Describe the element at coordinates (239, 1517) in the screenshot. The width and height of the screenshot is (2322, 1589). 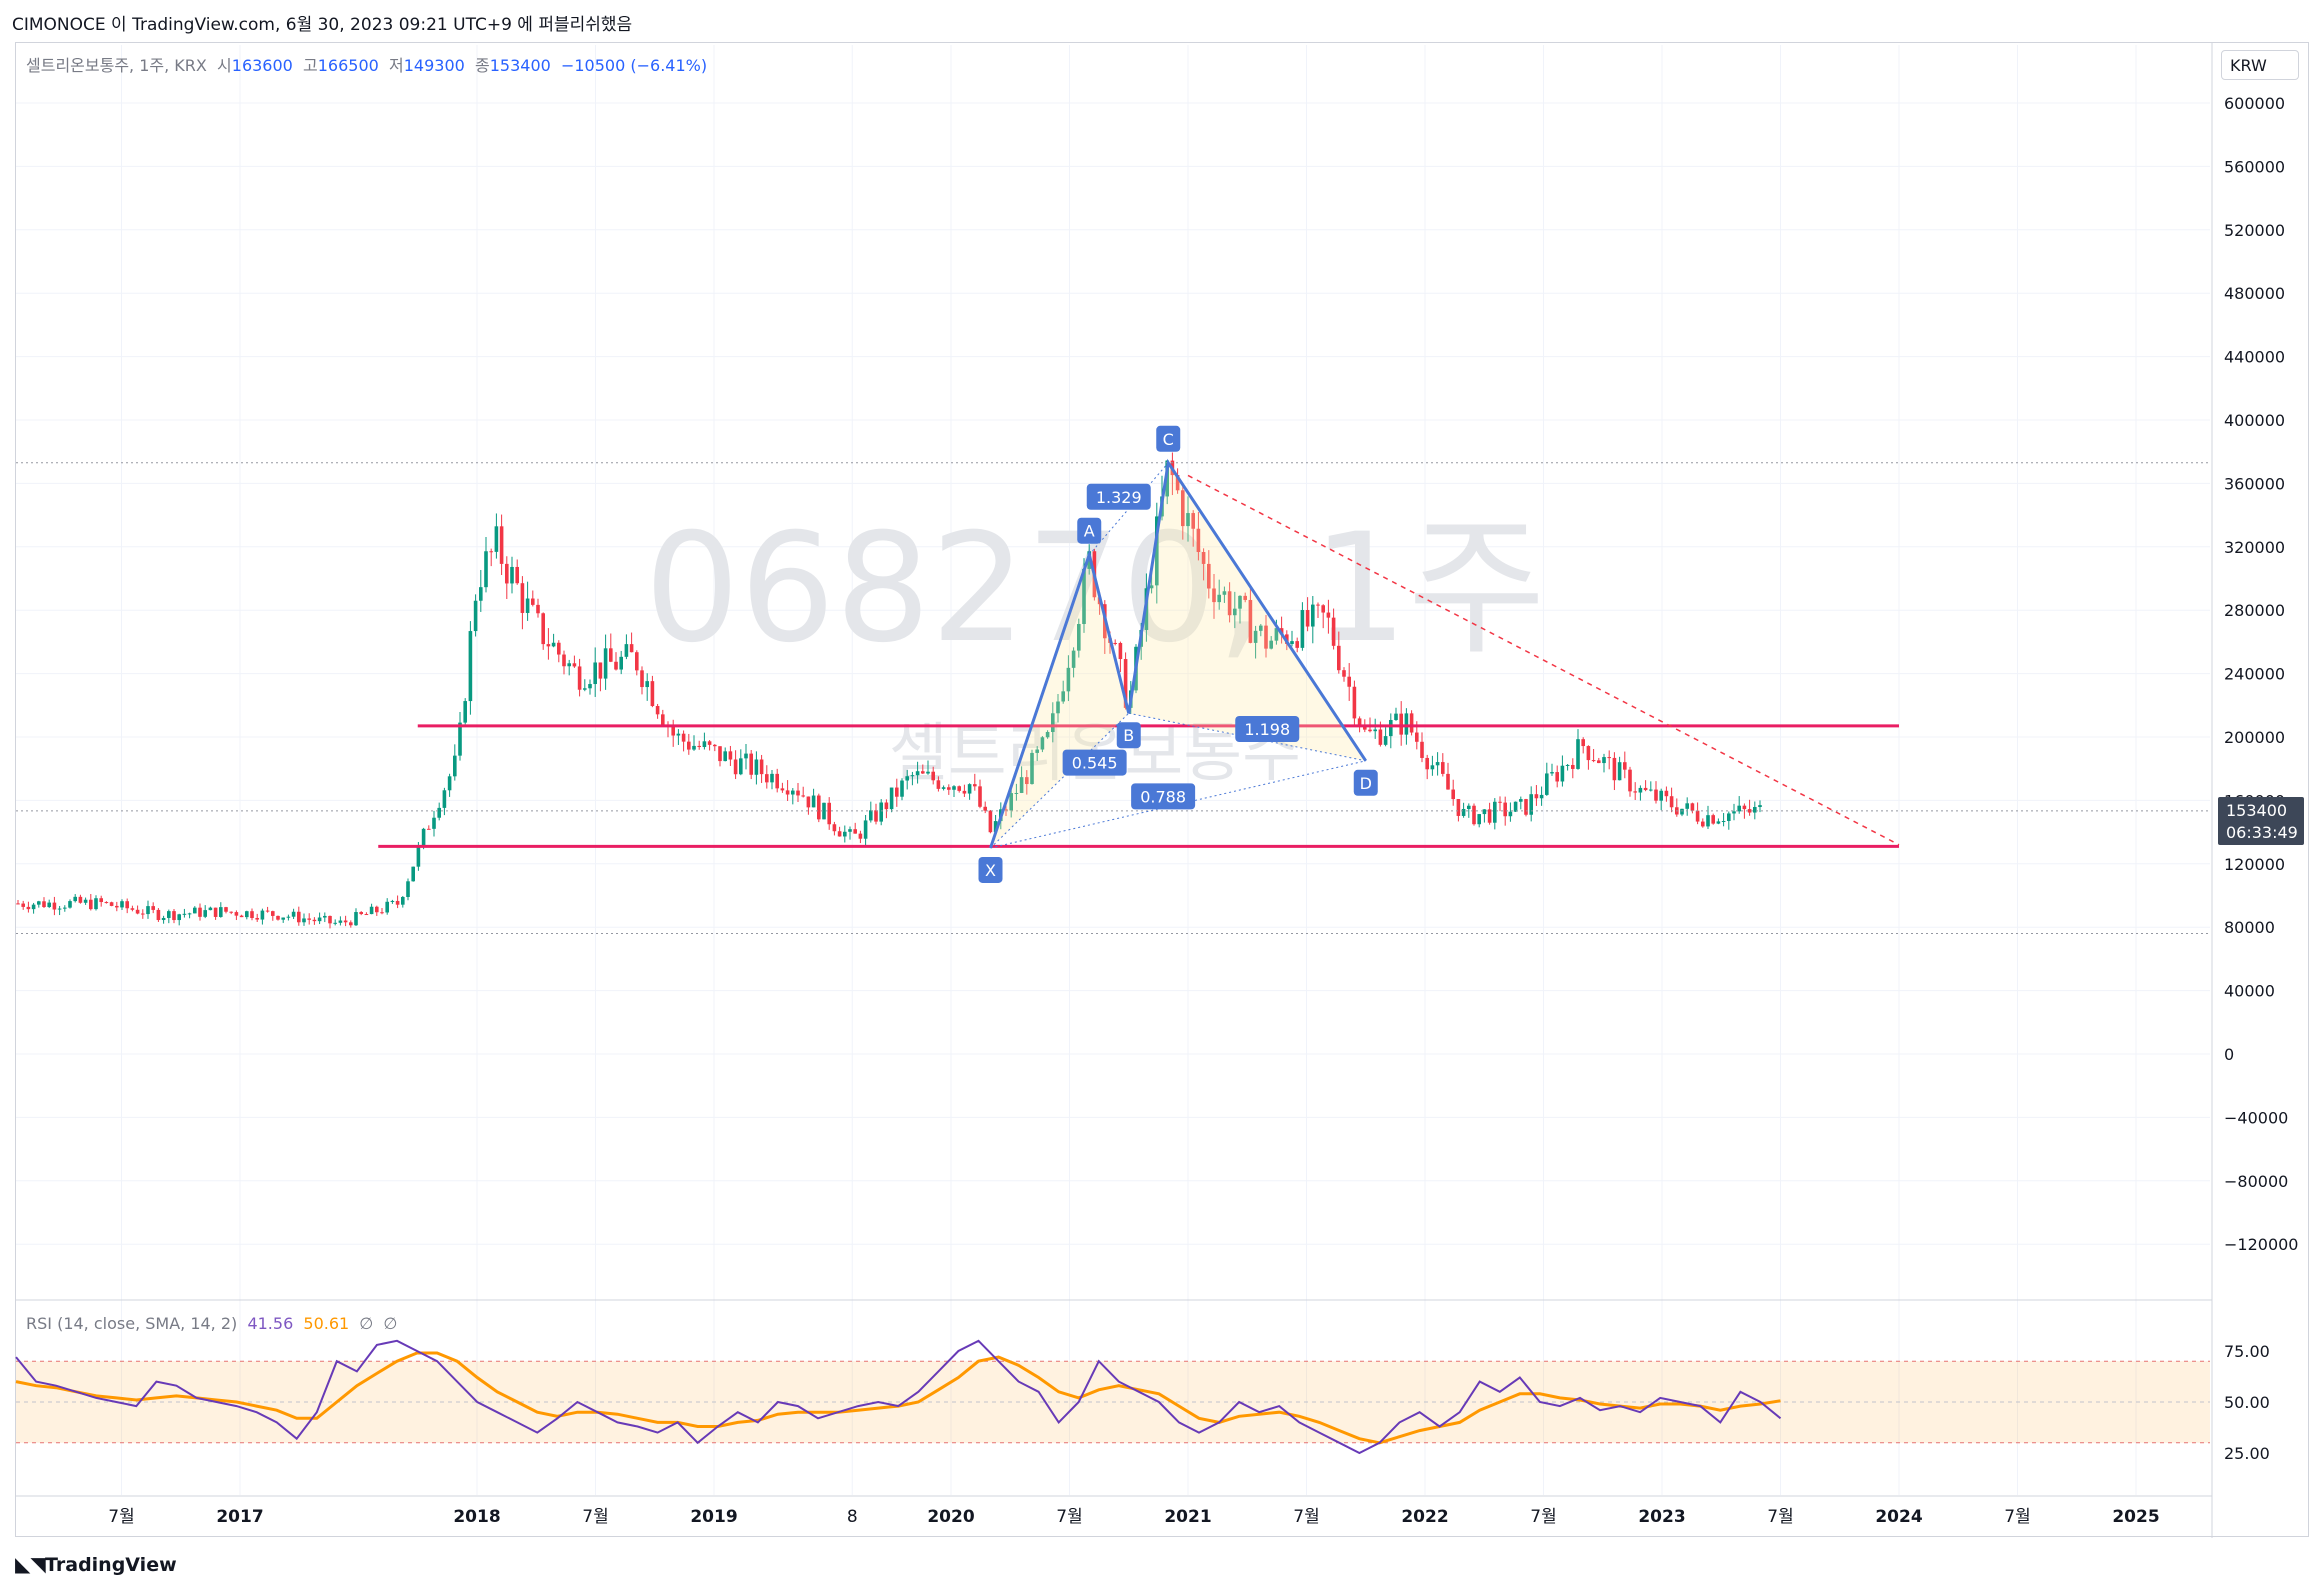
I see `time-tick-label: 2017` at that location.